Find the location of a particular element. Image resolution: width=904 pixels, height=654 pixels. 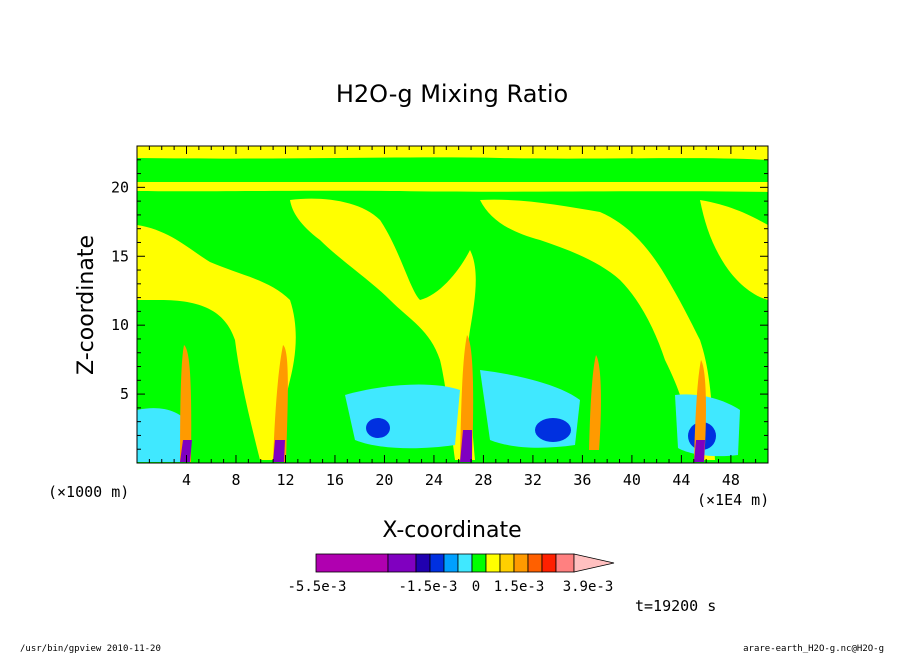

y-axis-label: Z-coordinate is located at coordinates (86, 305).